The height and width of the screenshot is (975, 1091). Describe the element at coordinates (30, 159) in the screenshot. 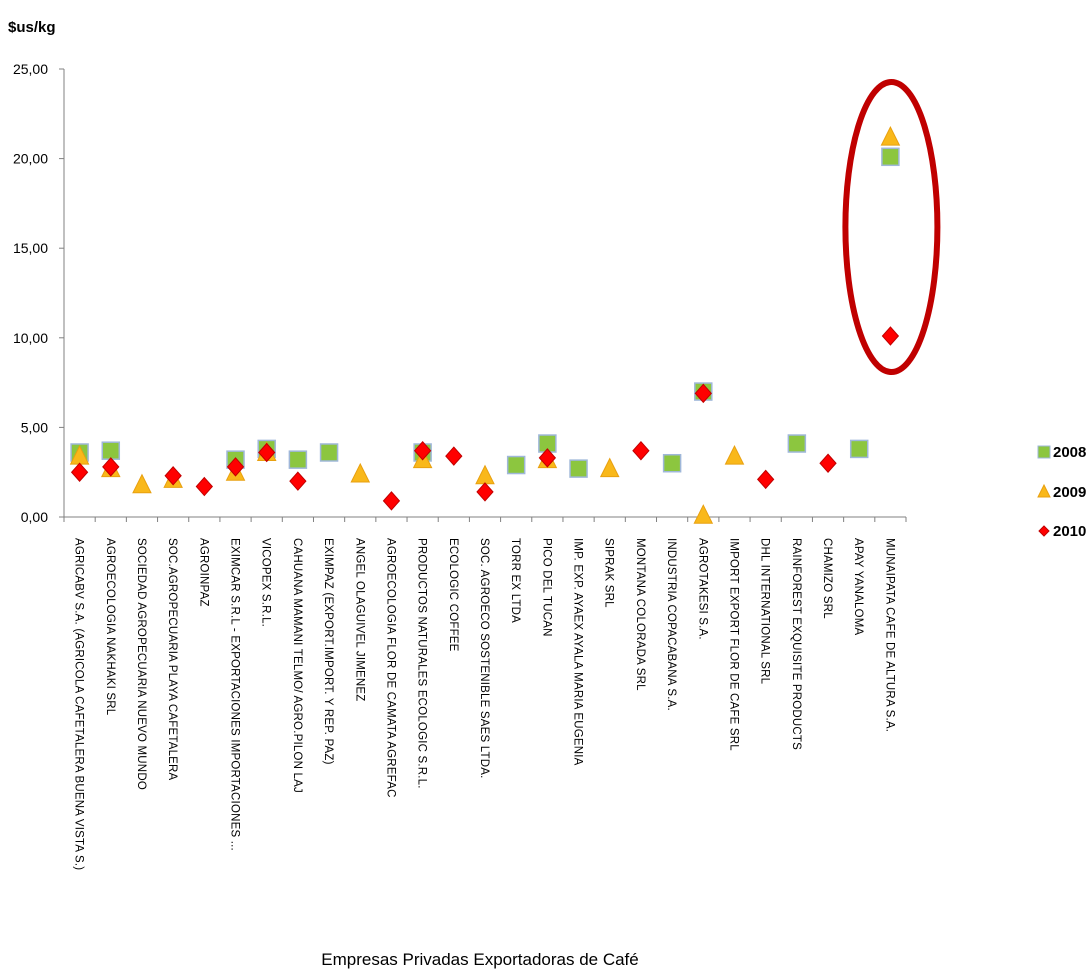

I see `y-tick-label: 20,00` at that location.